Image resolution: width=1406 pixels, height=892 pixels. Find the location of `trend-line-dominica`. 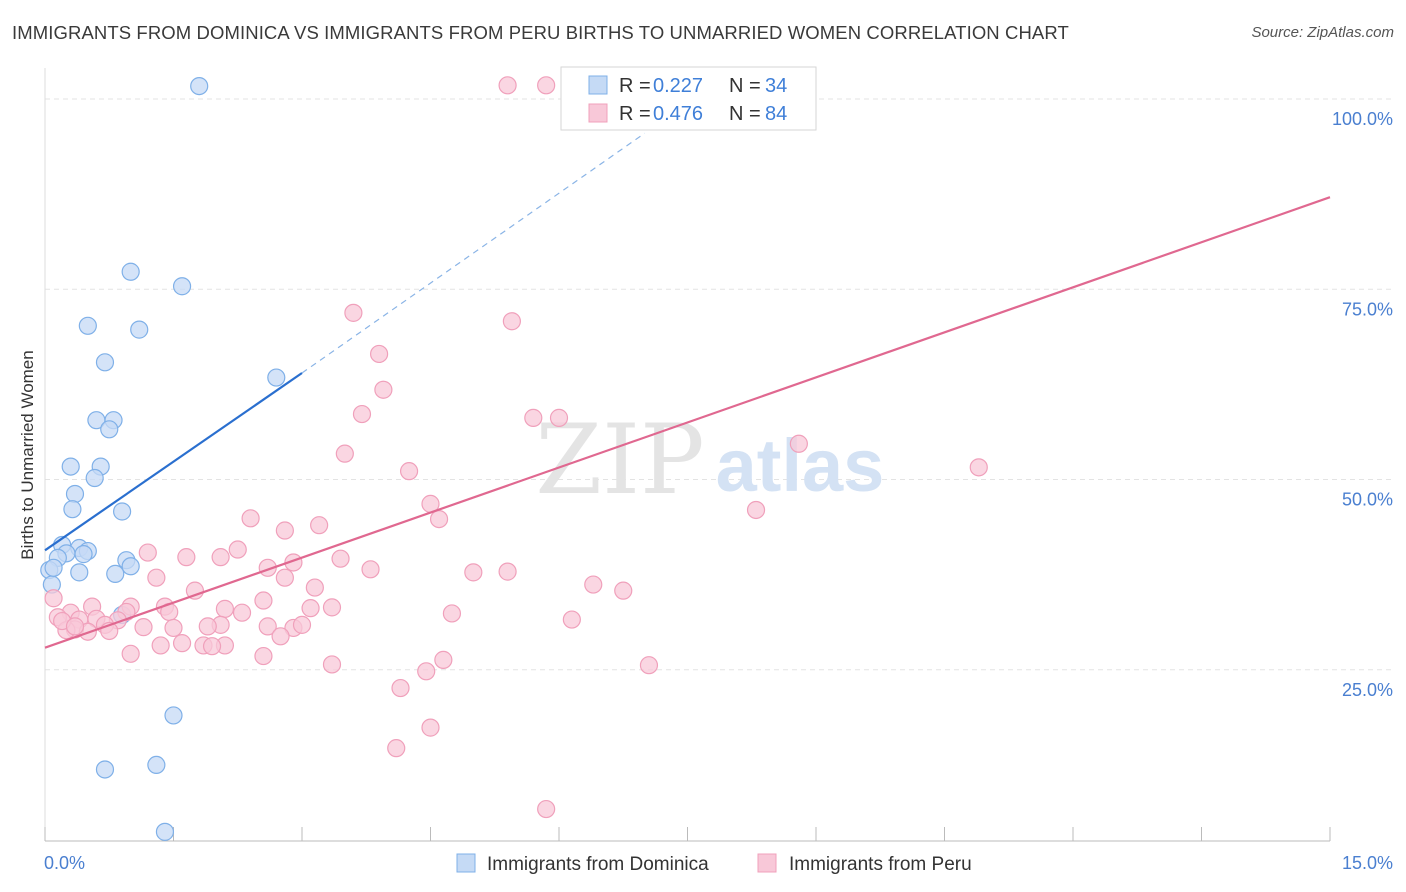

trend-line-dominica is located at coordinates (173, 462).